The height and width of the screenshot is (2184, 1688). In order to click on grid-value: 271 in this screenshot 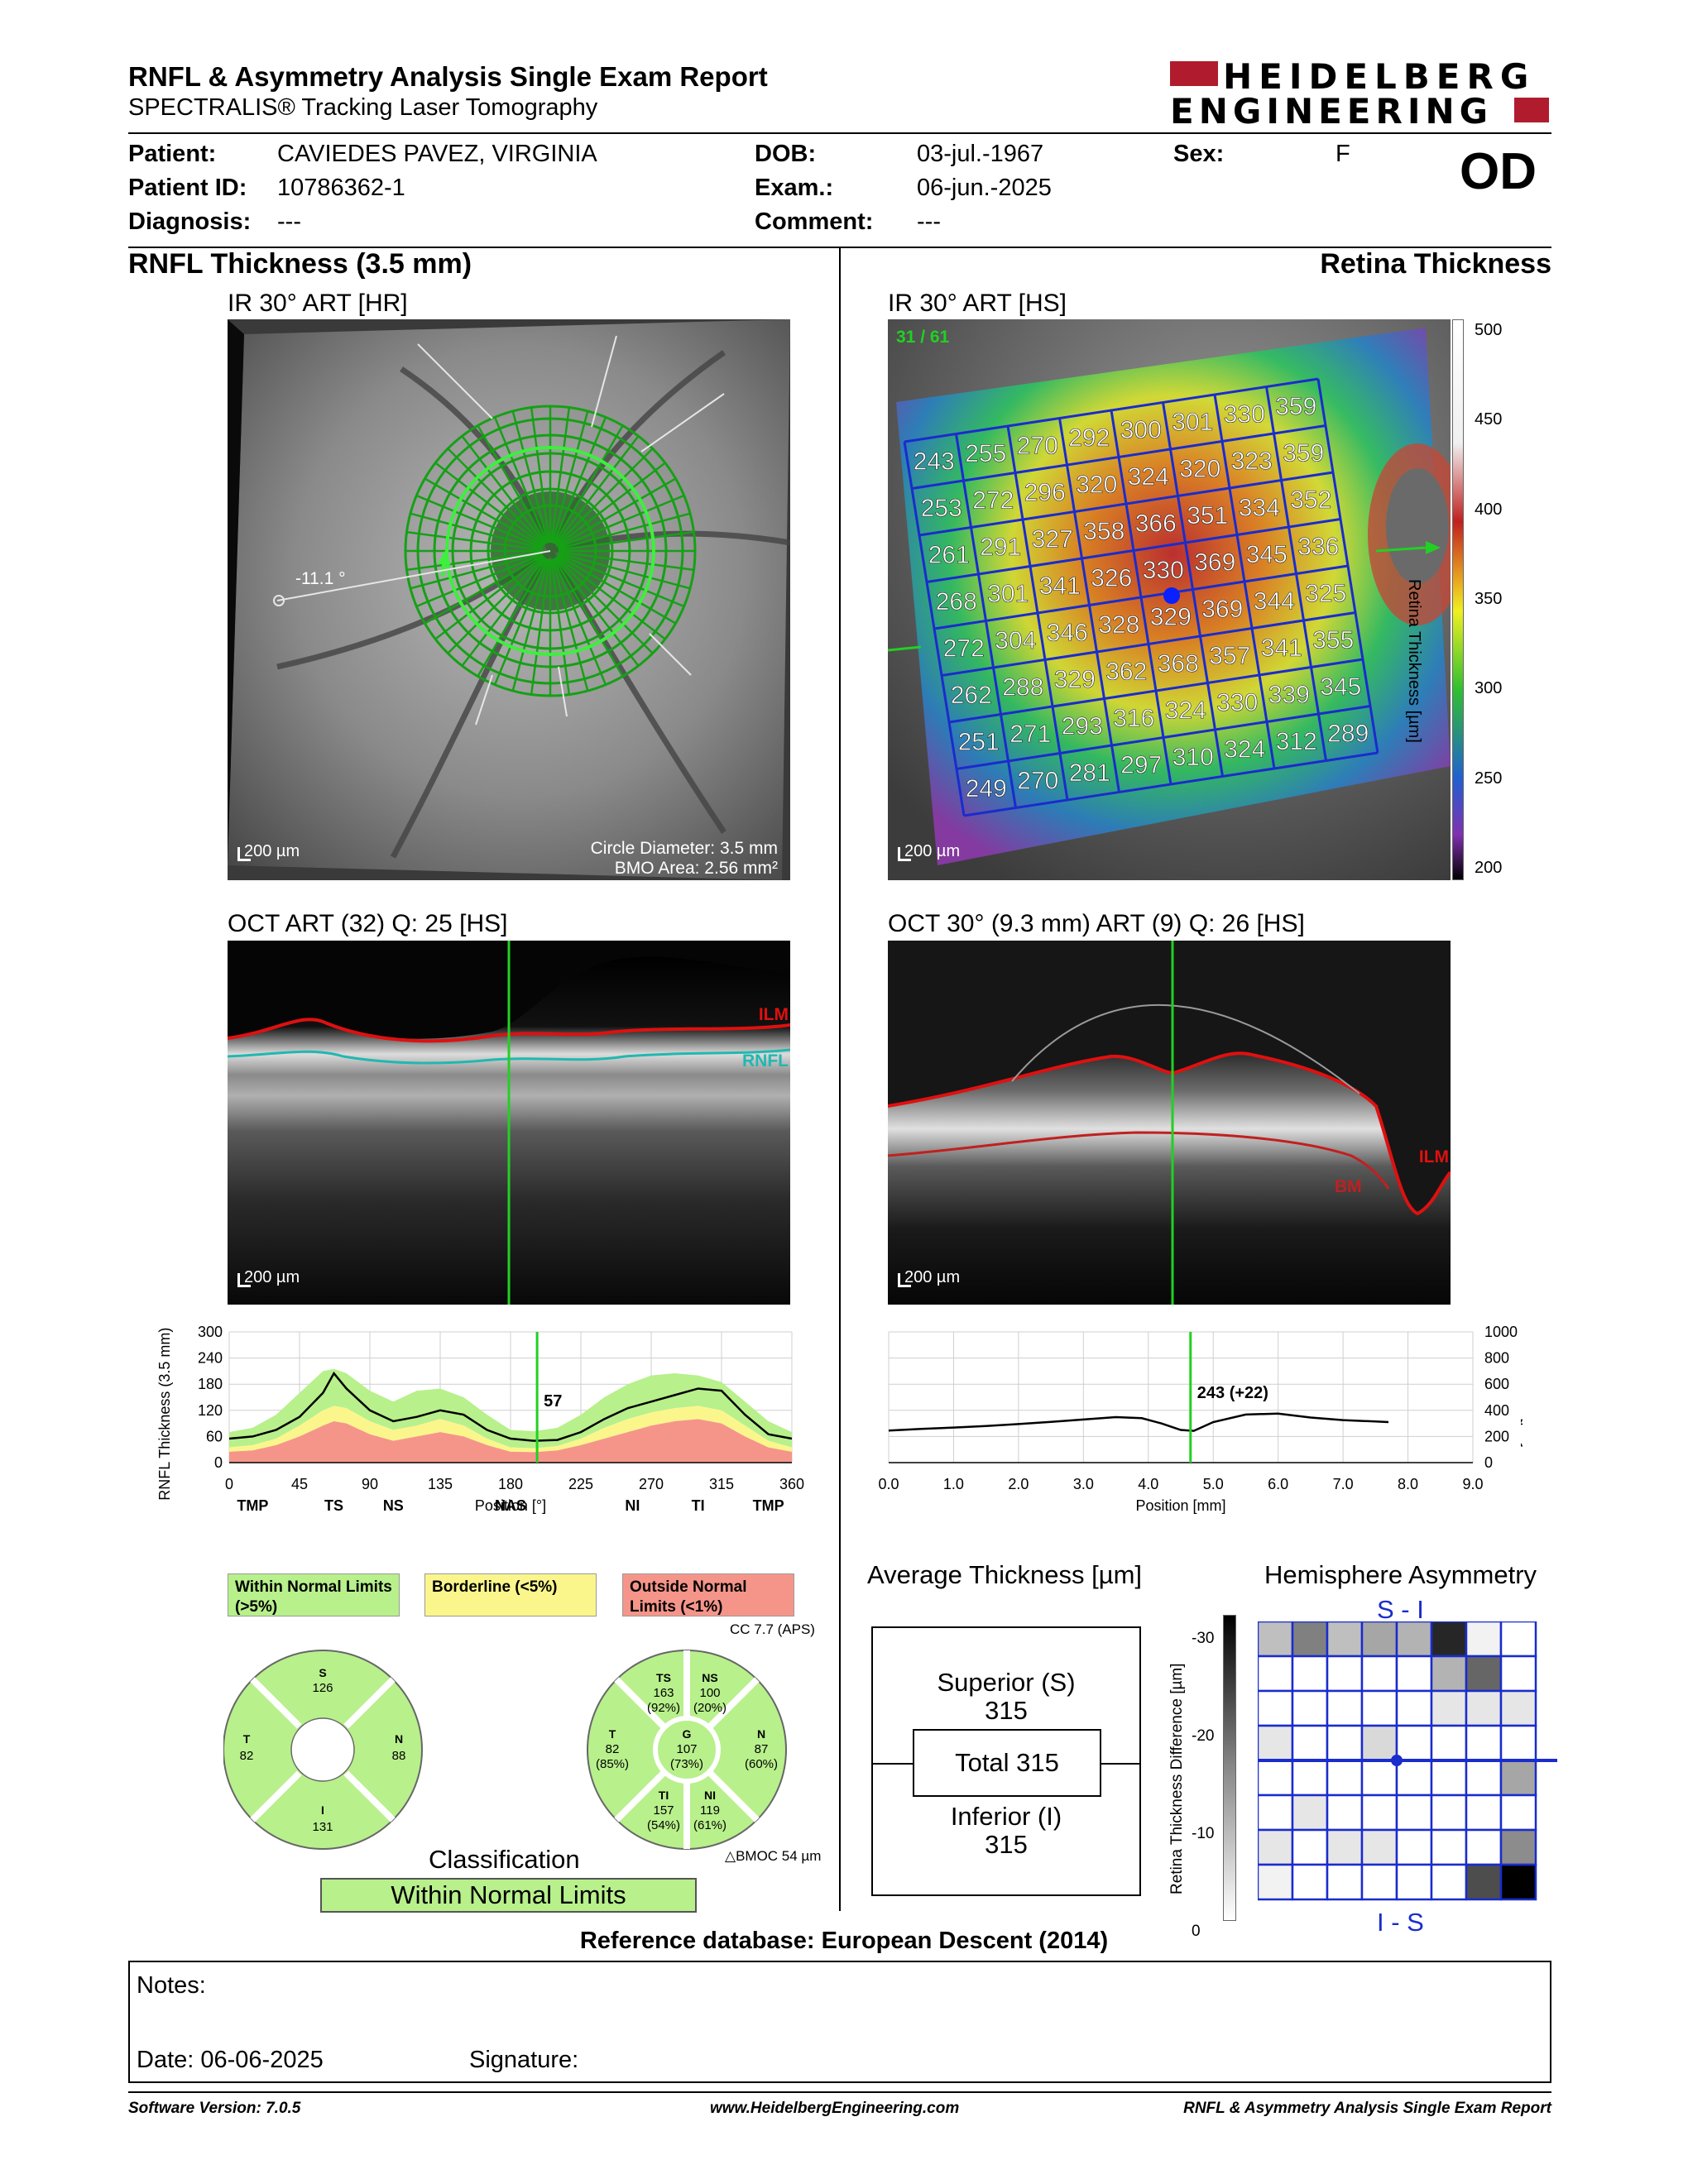, I will do `click(1030, 734)`.